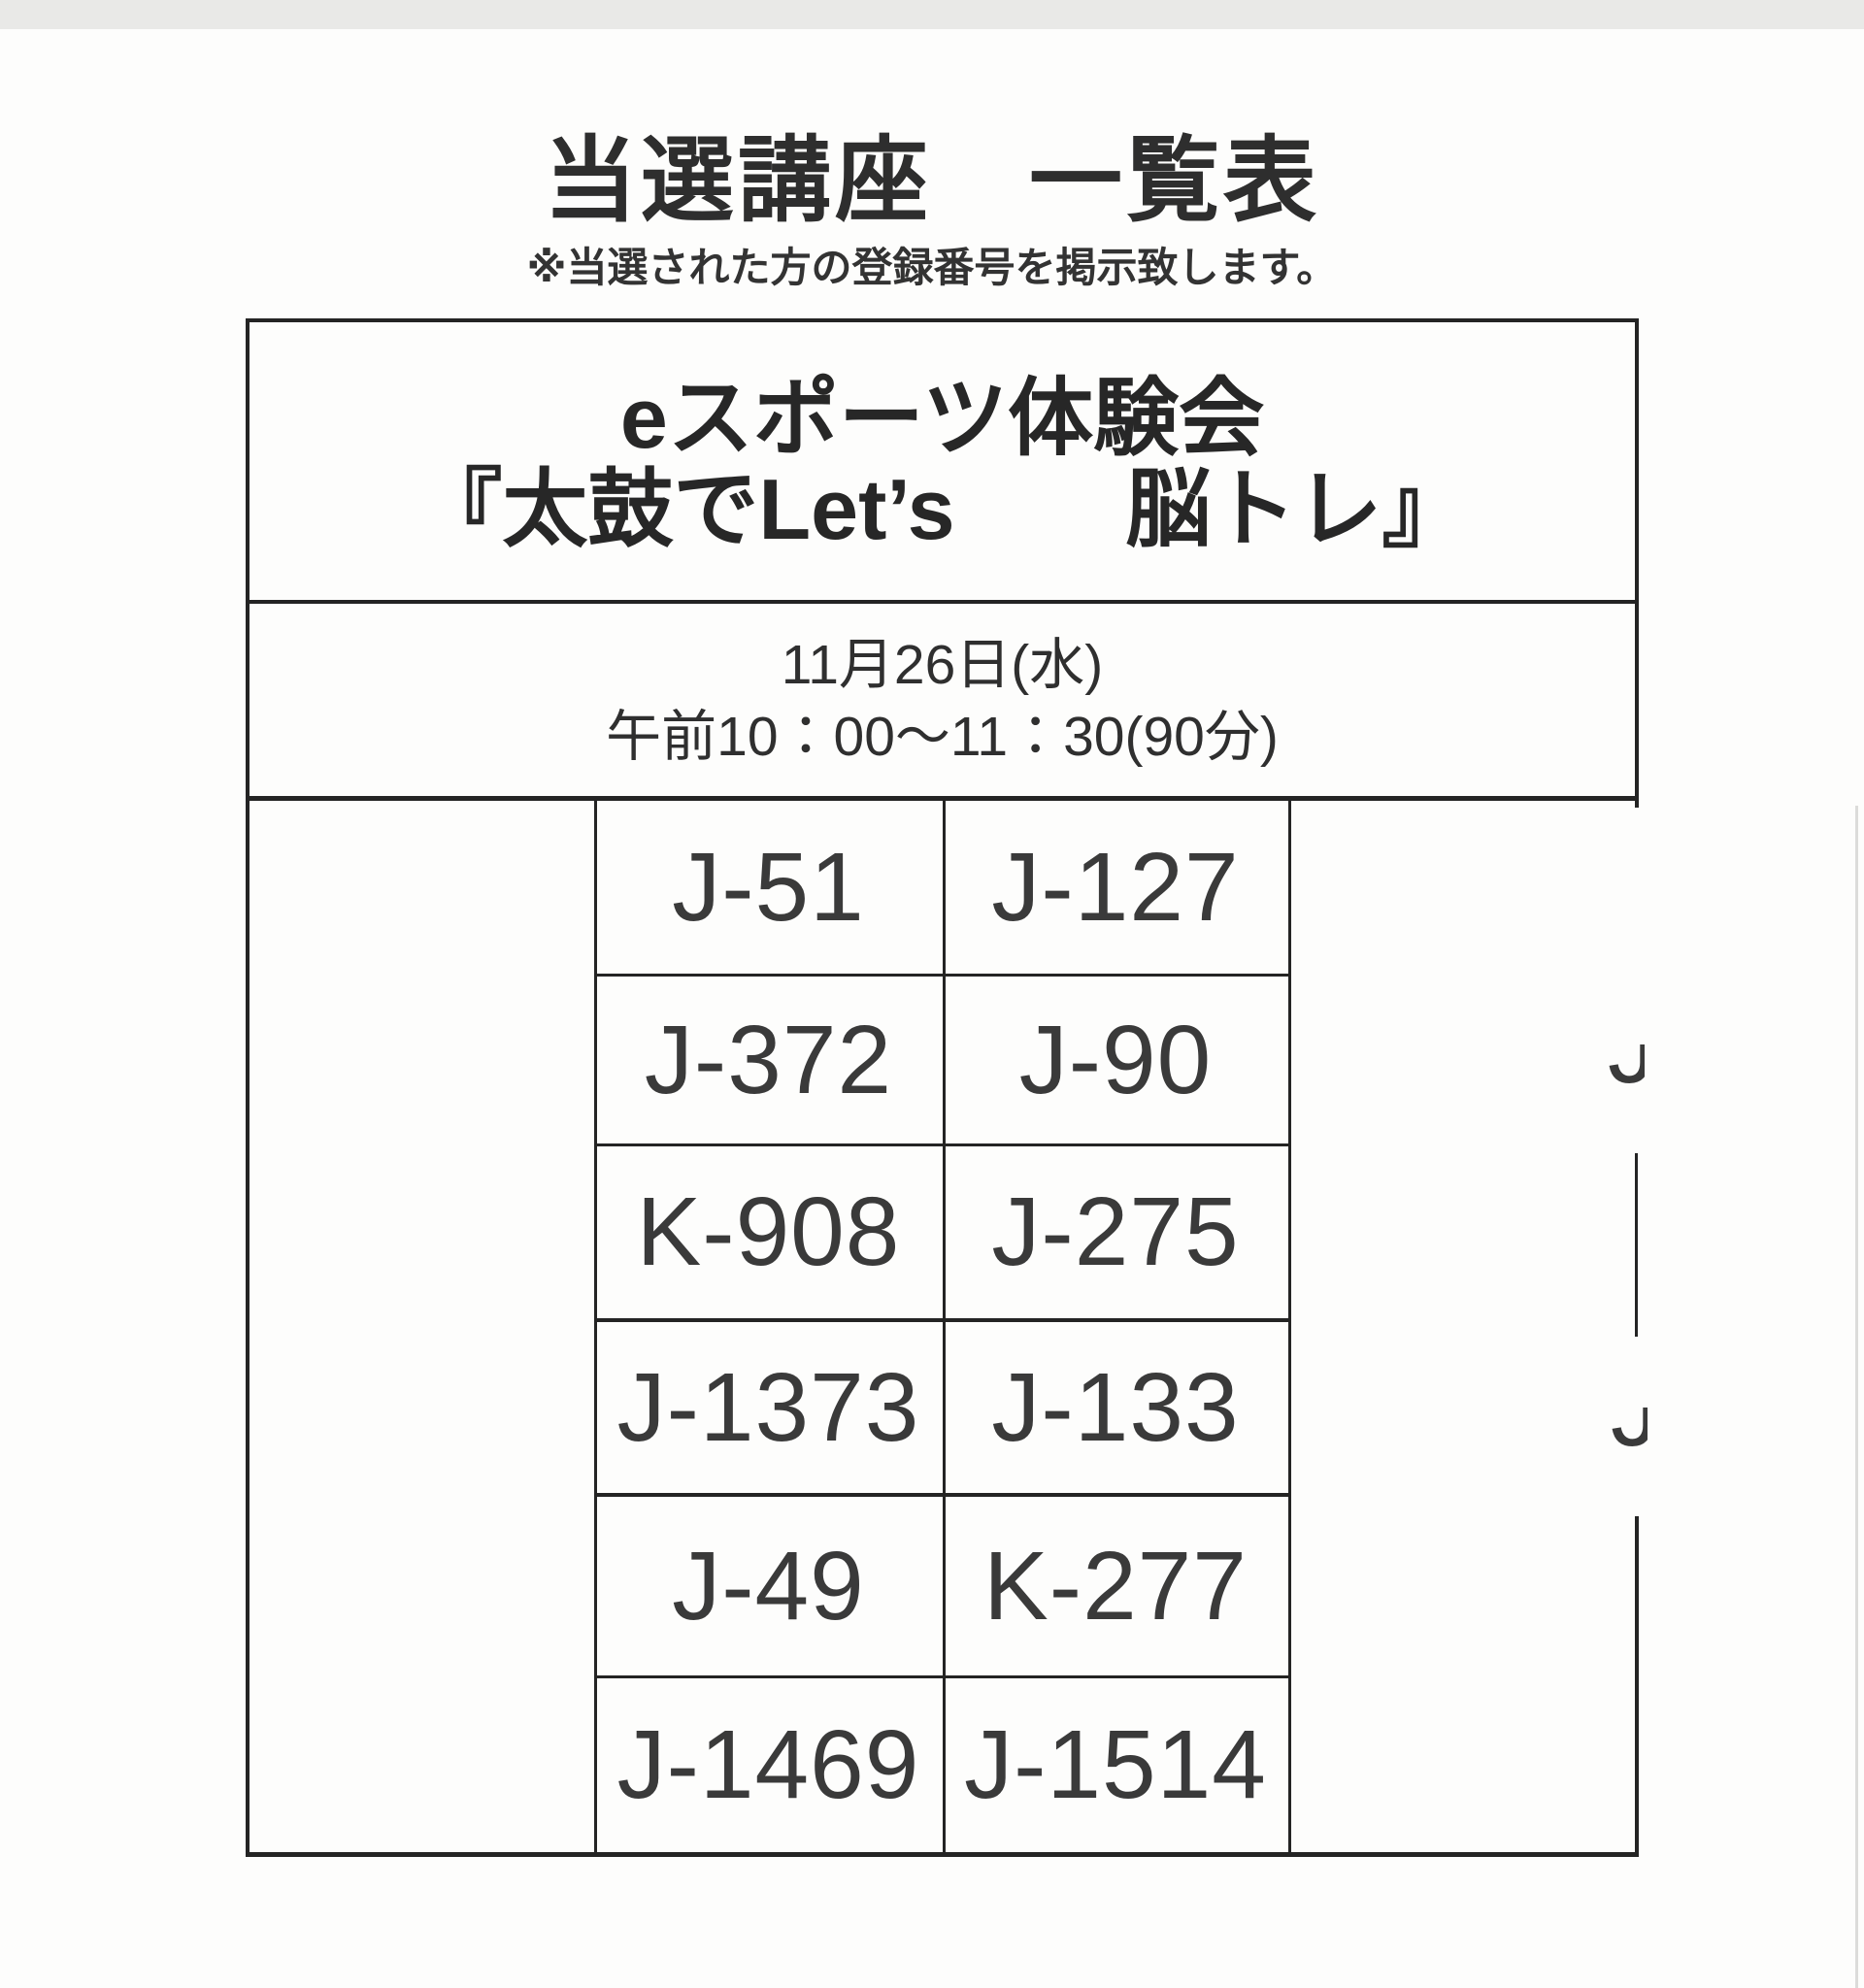 This screenshot has width=1864, height=1988. I want to click on schedule-block: 11月26日(水) 午前10：00〜11：30(90分), so click(942, 701).